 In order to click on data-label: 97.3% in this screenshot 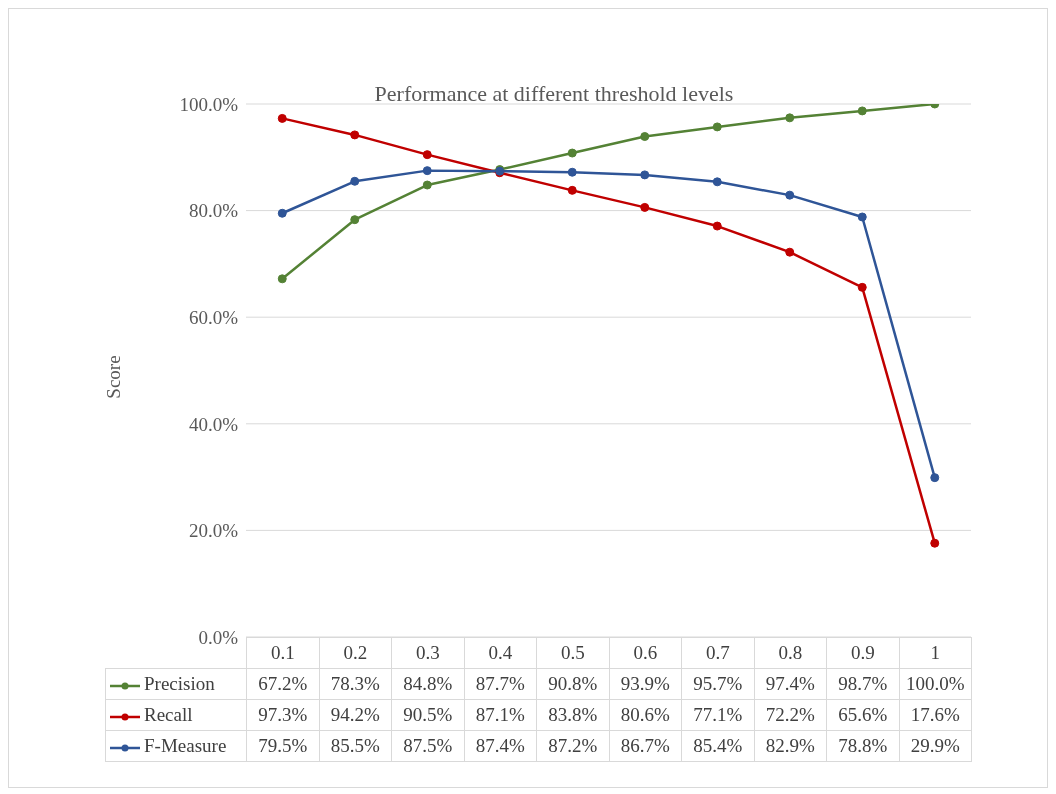, I will do `click(282, 715)`.